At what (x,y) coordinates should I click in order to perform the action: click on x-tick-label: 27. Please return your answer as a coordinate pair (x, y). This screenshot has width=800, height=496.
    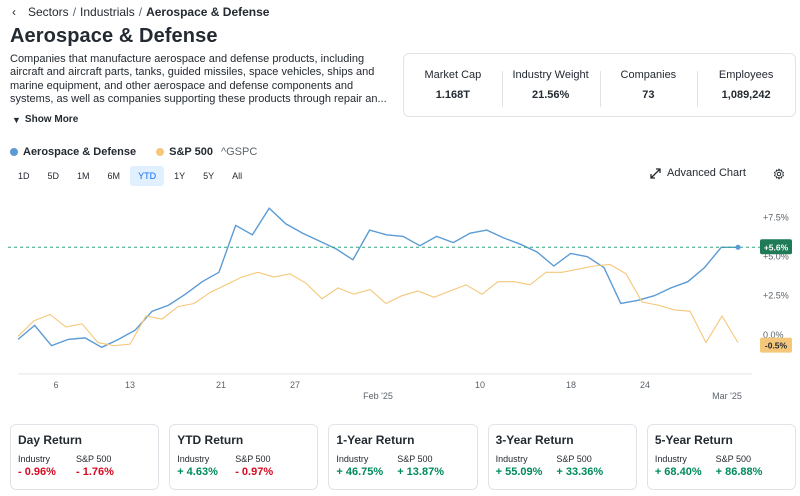
    Looking at the image, I should click on (295, 385).